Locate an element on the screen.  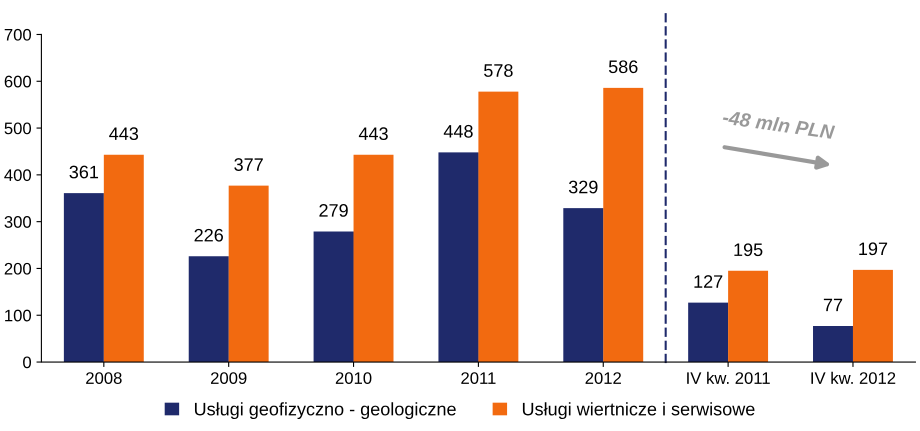
data-label: 197 is located at coordinates (873, 249).